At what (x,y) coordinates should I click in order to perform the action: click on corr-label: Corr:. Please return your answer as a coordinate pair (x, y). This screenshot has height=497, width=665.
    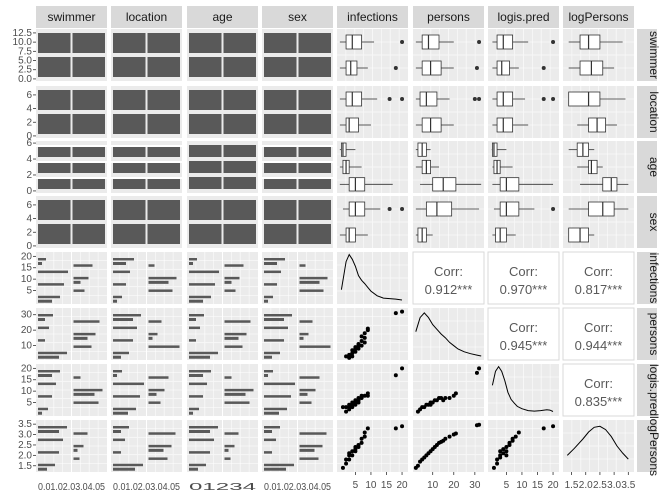
    Looking at the image, I should click on (523, 271).